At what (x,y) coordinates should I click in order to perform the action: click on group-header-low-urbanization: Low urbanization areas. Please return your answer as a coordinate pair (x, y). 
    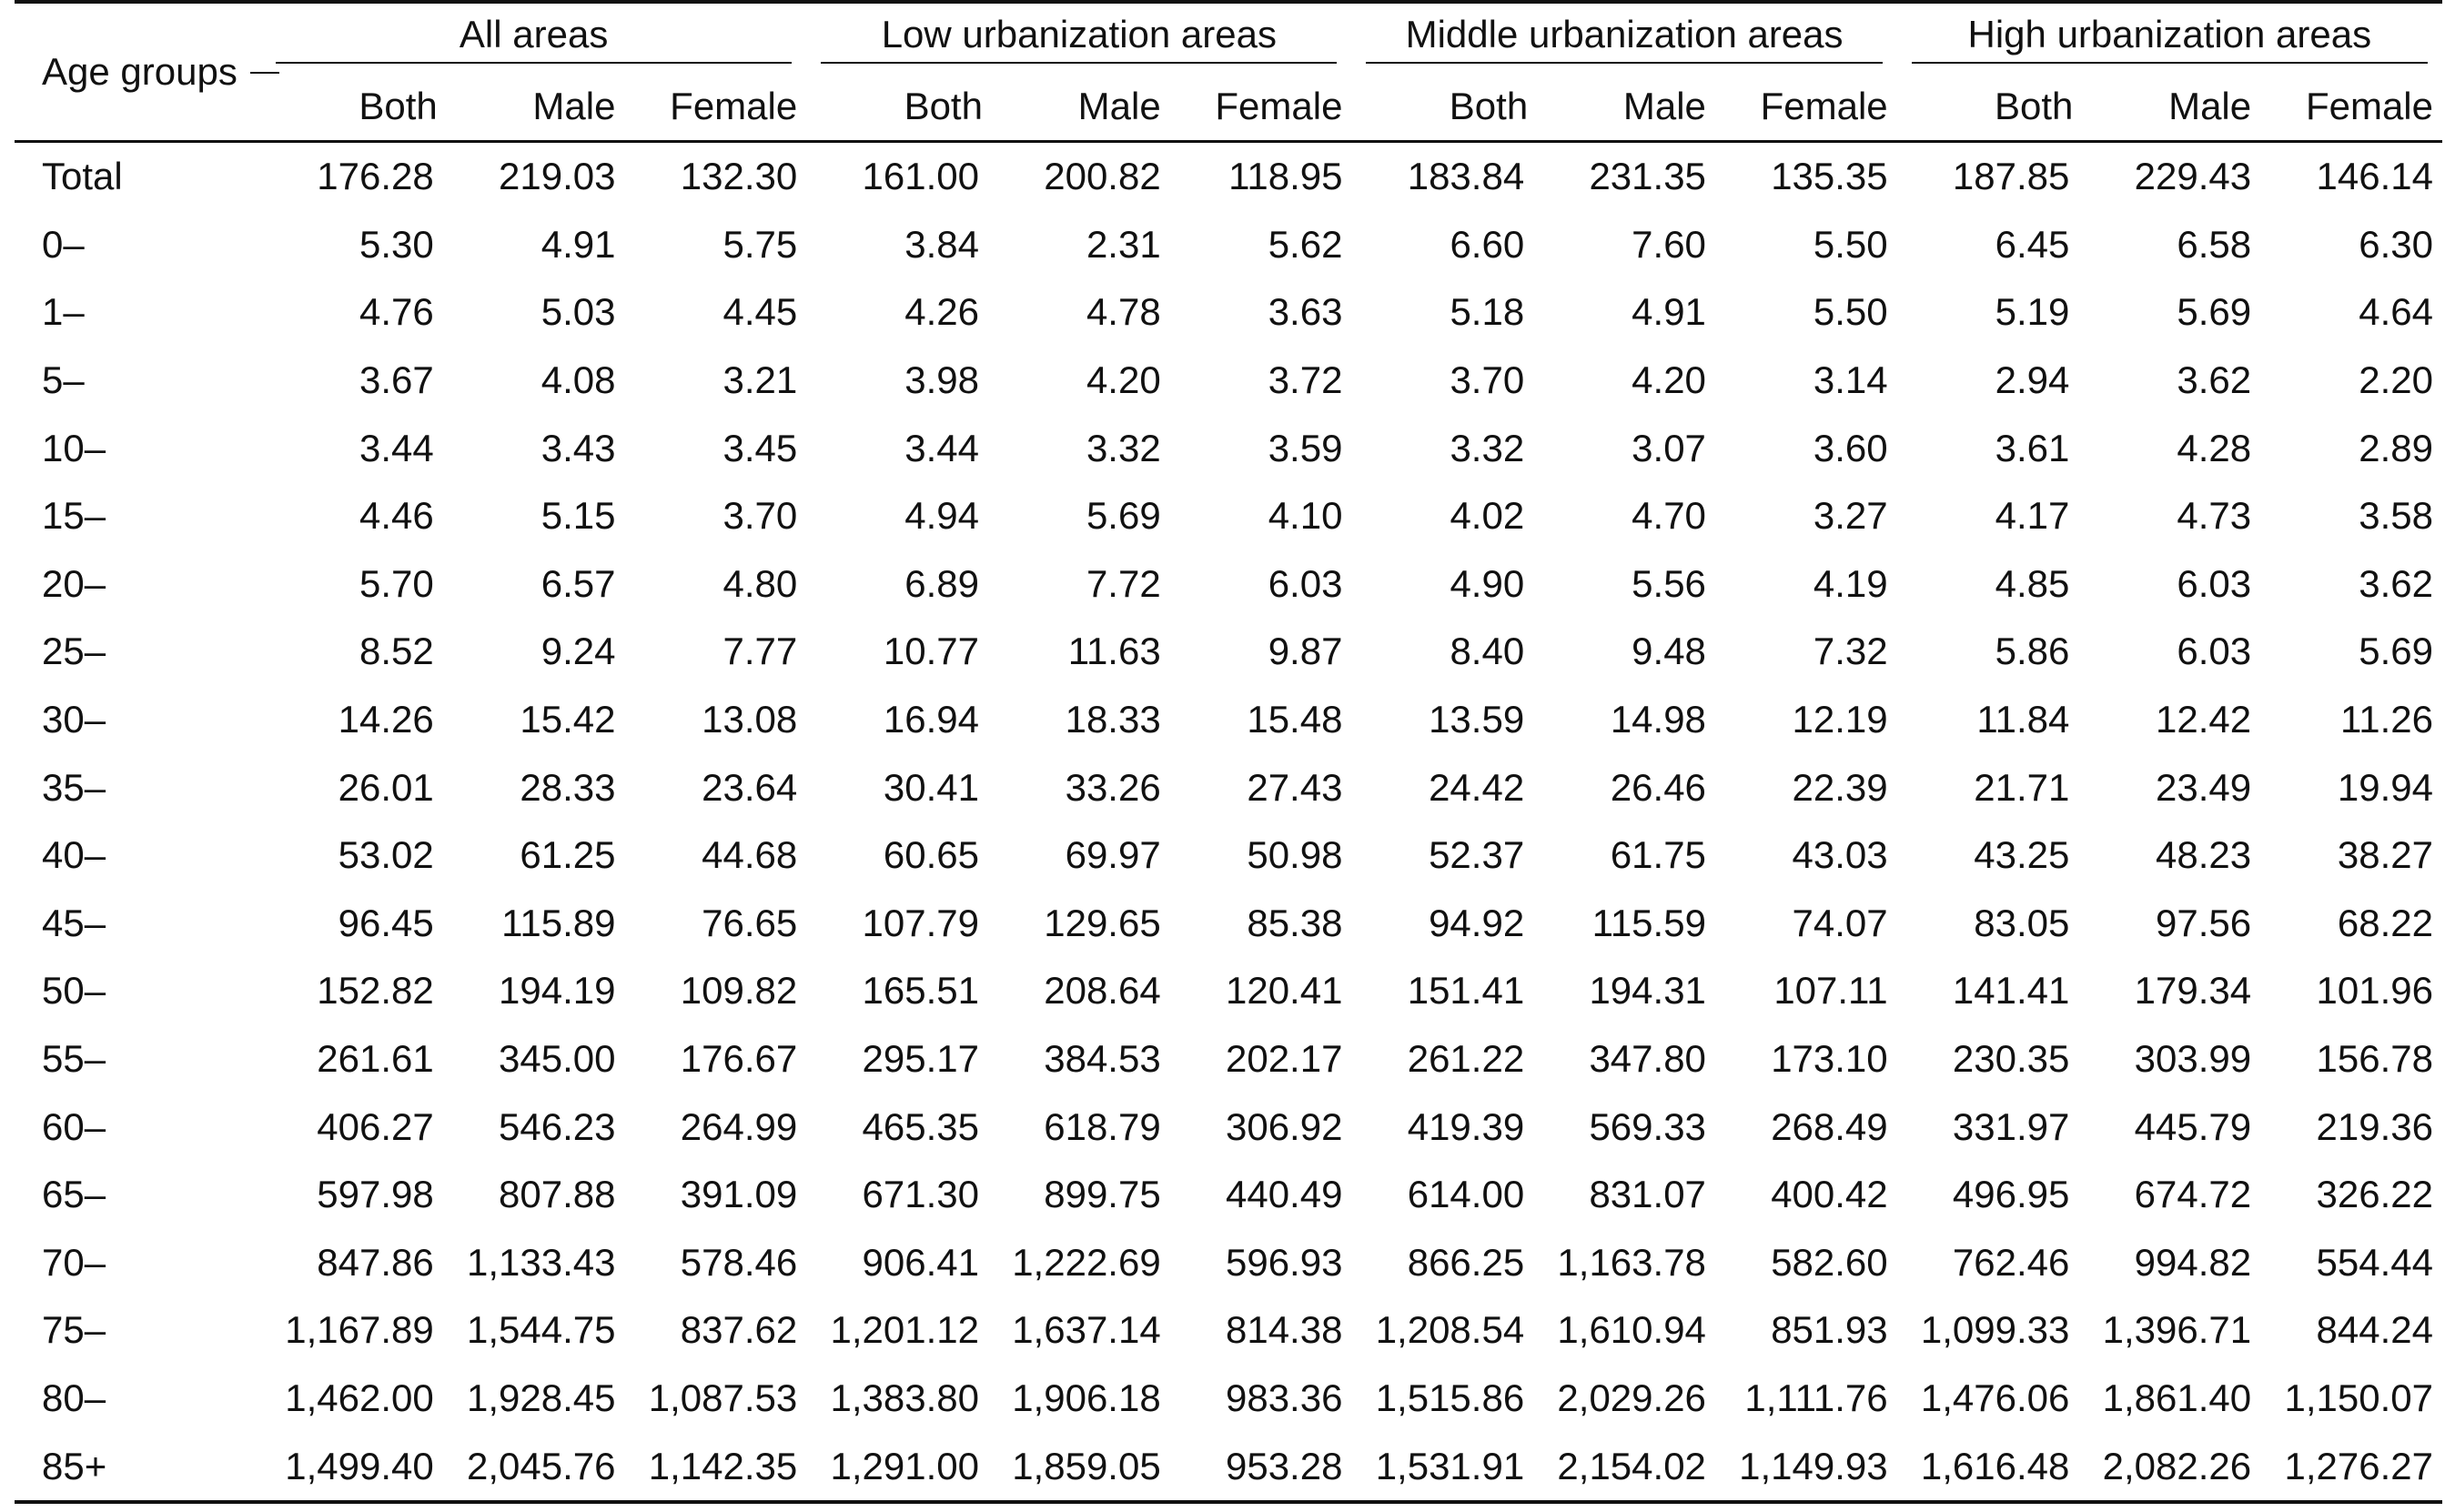
    Looking at the image, I should click on (1078, 38).